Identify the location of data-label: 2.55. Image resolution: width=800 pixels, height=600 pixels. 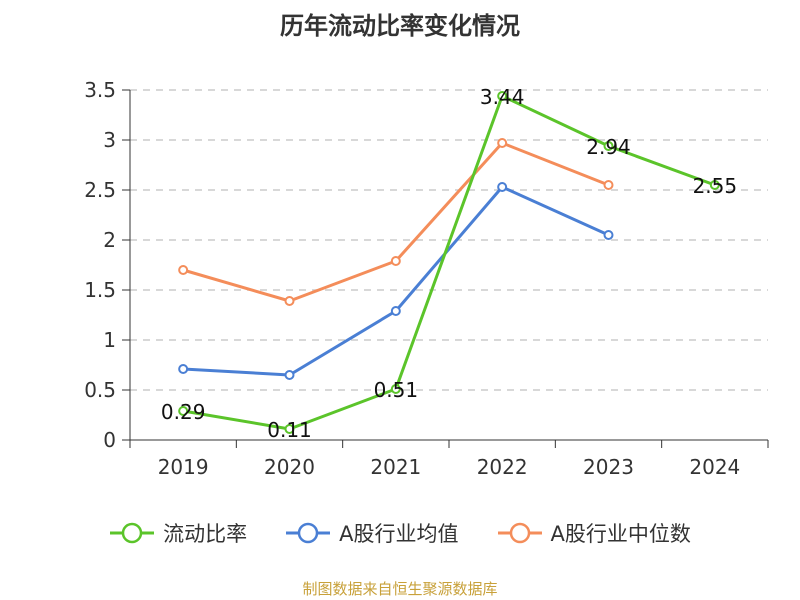
(715, 186).